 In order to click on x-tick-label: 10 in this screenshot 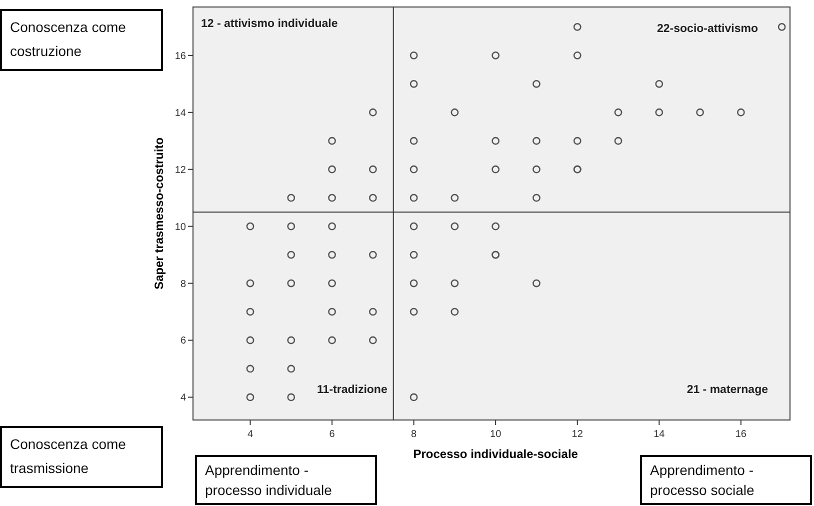, I will do `click(496, 434)`.